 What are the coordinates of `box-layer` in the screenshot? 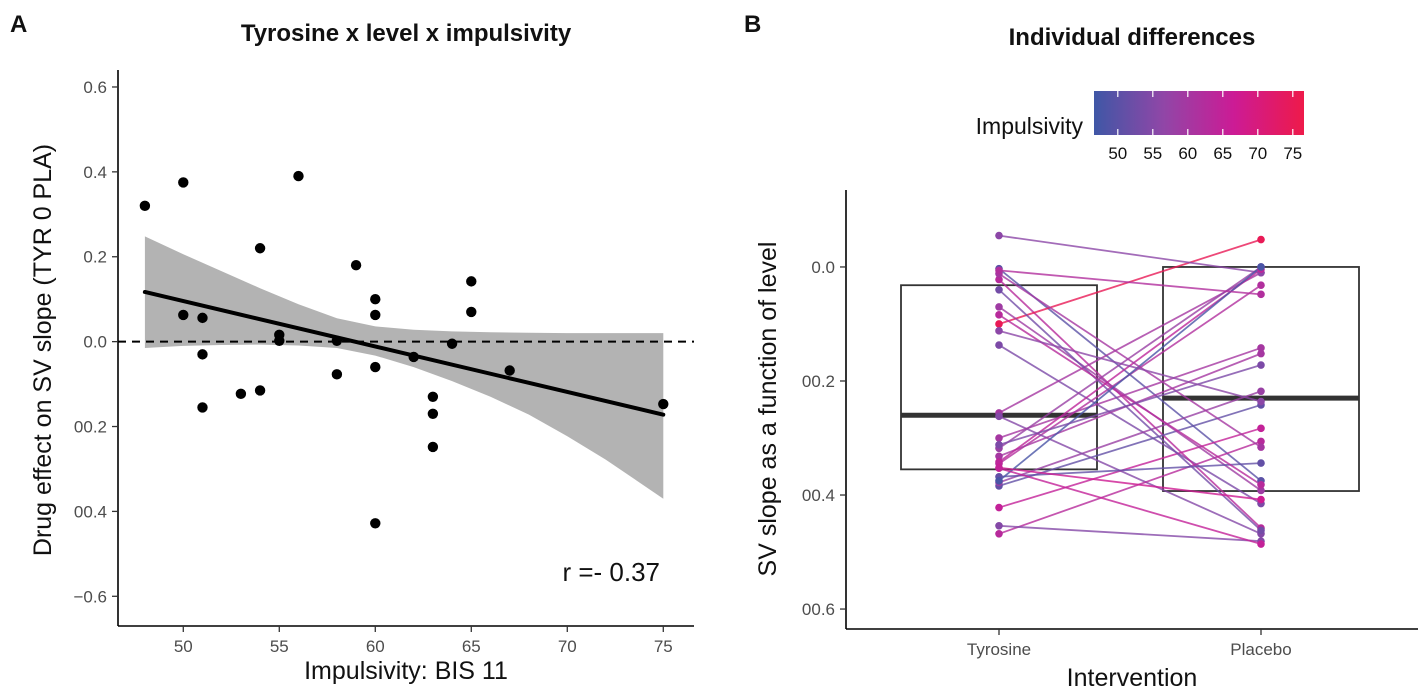 It's located at (1130, 379).